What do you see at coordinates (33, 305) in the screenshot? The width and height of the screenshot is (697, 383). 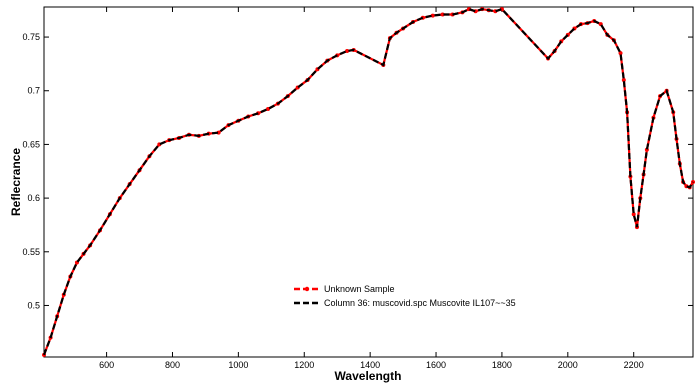 I see `y-tick-label: 0.5` at bounding box center [33, 305].